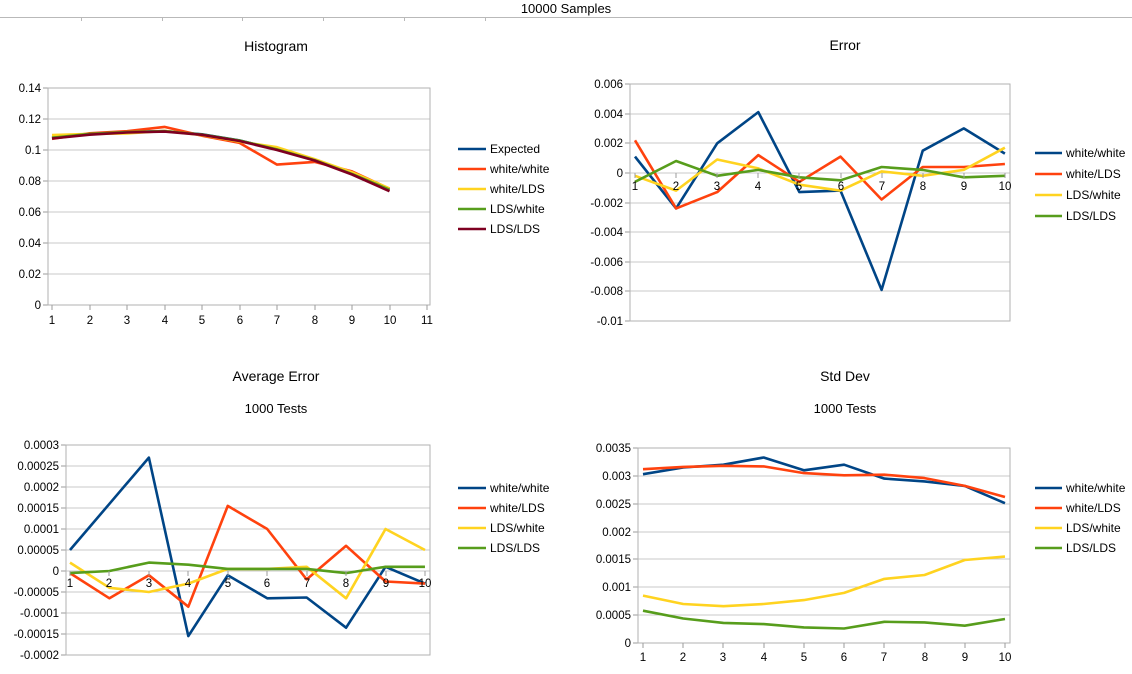  What do you see at coordinates (841, 187) in the screenshot?
I see `x-axis-label: 6` at bounding box center [841, 187].